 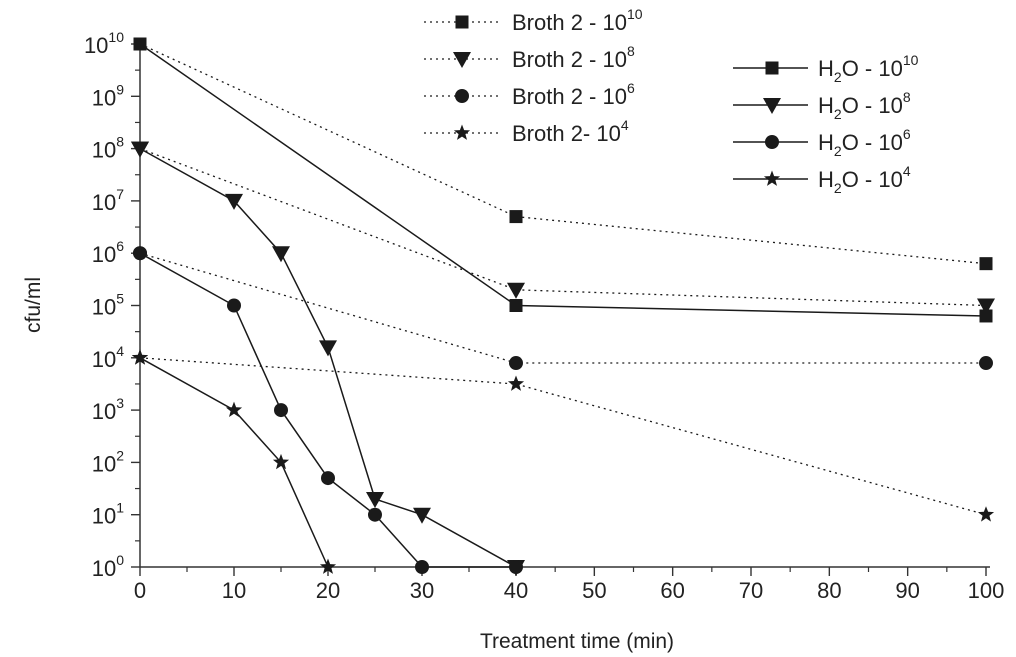 What do you see at coordinates (594, 590) in the screenshot?
I see `x-tick-label: 50` at bounding box center [594, 590].